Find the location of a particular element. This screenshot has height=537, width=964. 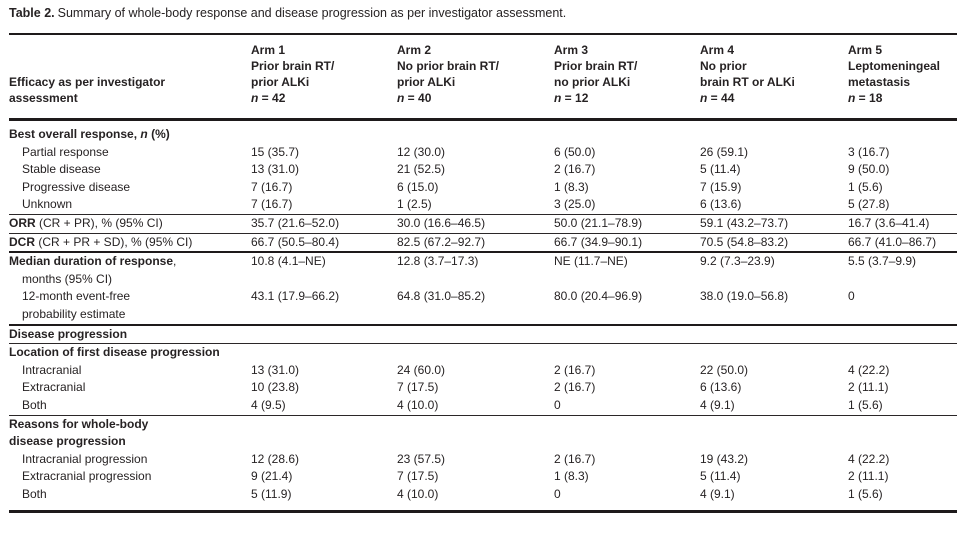

cell-median-duration-of-response-arm-3: NE (11.7–NE) is located at coordinates (591, 261).